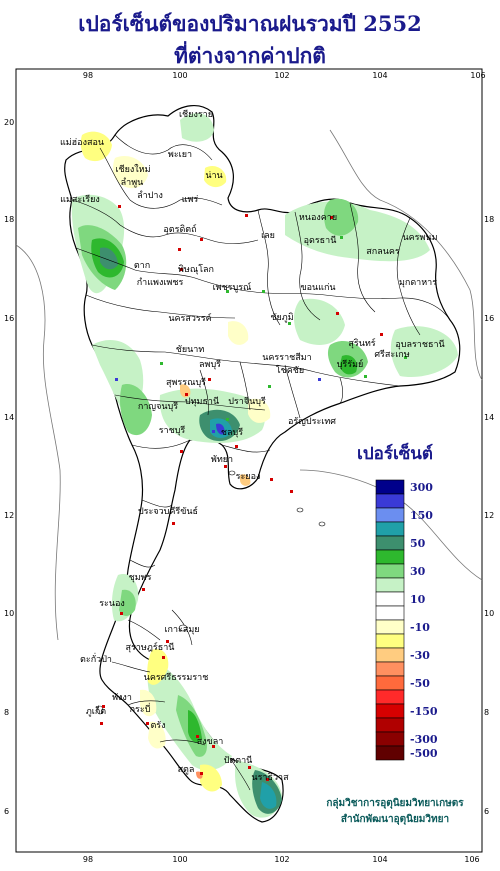 The width and height of the screenshot is (500, 871). I want to click on place-label: กาญจนบุรี, so click(158, 406).